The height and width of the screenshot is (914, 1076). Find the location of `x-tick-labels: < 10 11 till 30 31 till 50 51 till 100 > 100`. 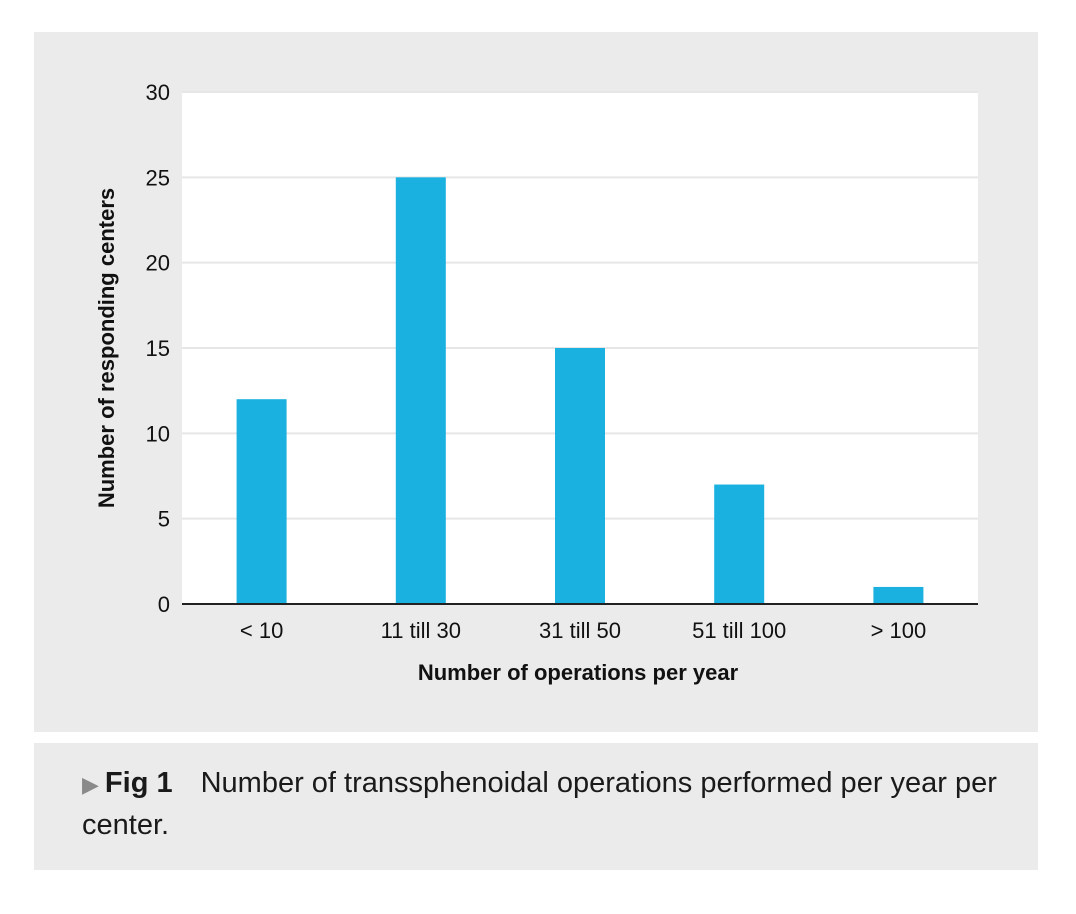

x-tick-labels: < 10 11 till 30 31 till 50 51 till 100 > 100 is located at coordinates (583, 630).